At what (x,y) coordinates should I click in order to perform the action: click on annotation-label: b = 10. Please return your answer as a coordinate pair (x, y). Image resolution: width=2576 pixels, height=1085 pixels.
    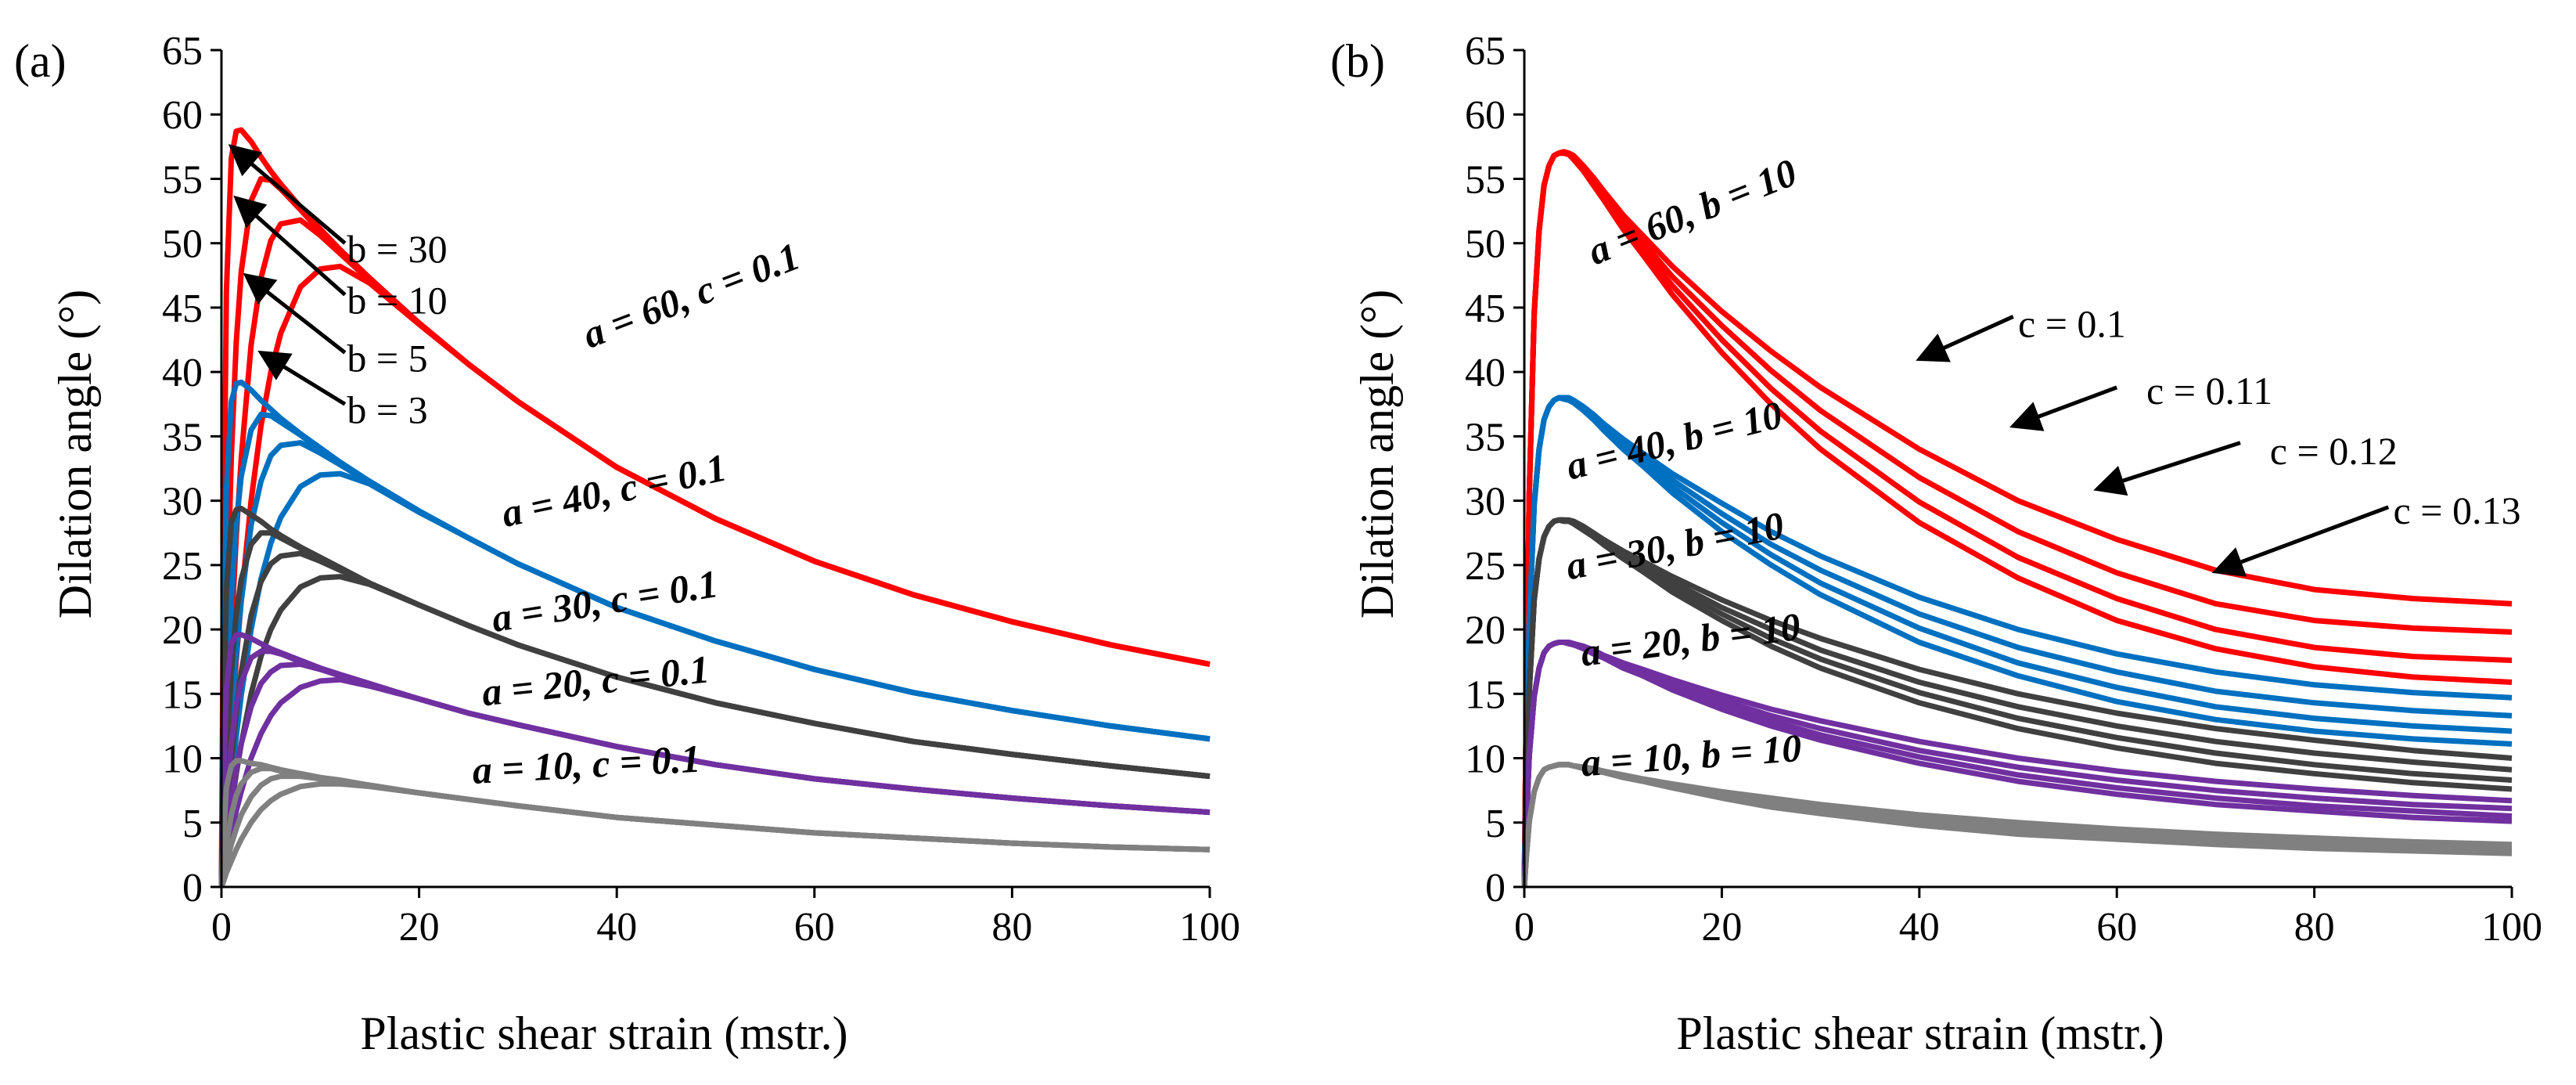
    Looking at the image, I should click on (397, 301).